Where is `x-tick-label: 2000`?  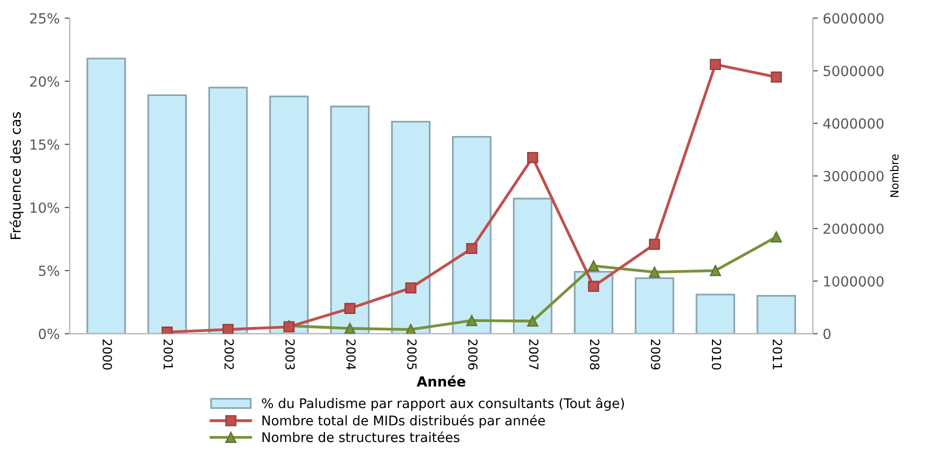 x-tick-label: 2000 is located at coordinates (107, 354).